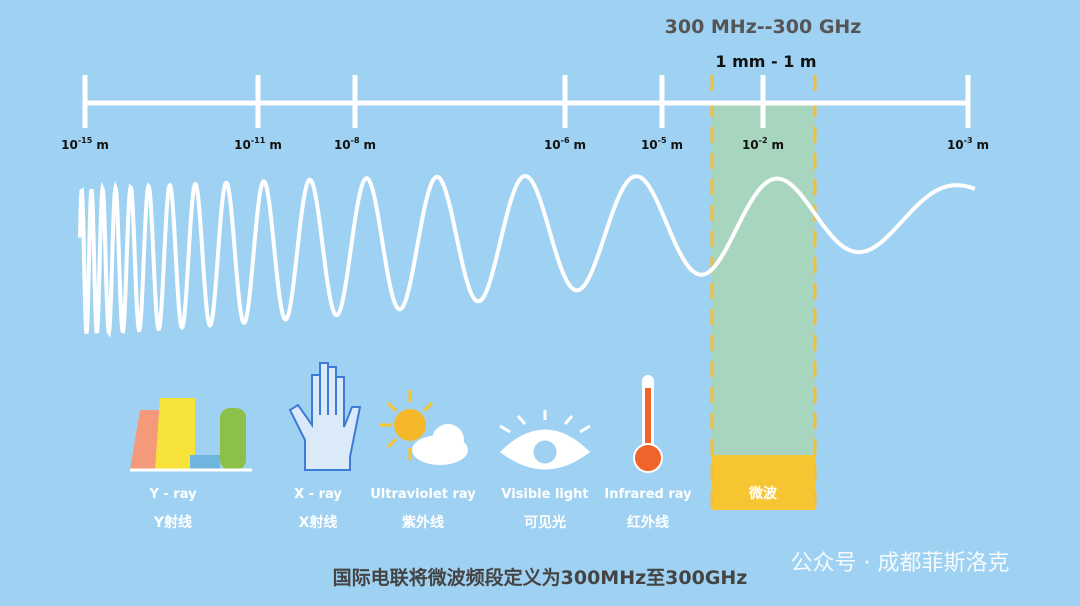  What do you see at coordinates (325, 416) in the screenshot?
I see `xray-icon` at bounding box center [325, 416].